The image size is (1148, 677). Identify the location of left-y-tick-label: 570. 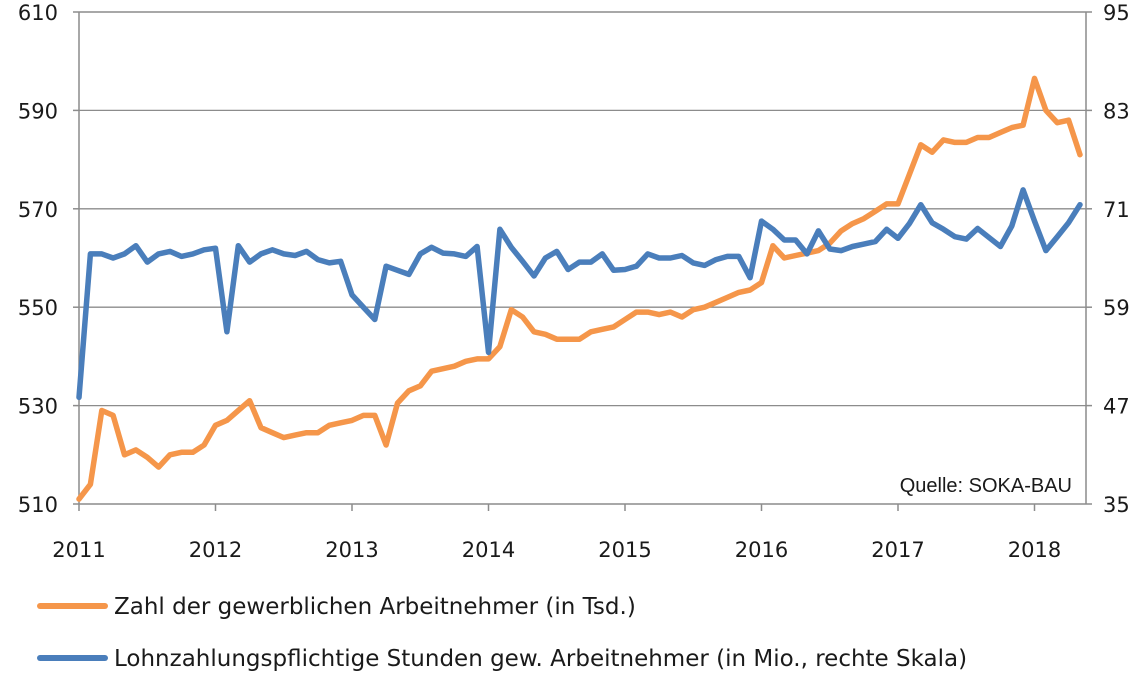
(38, 210).